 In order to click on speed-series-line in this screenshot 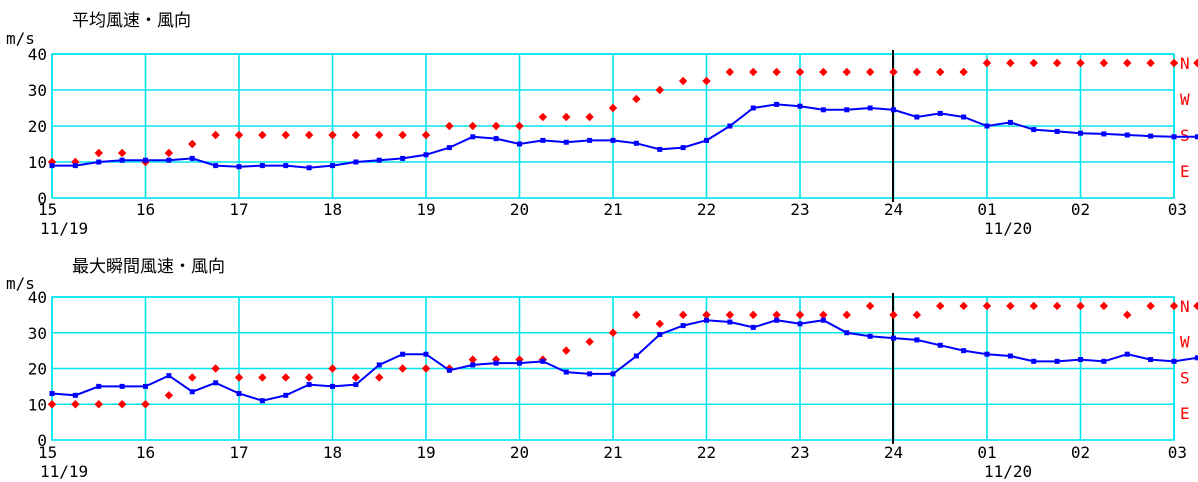, I will do `click(625, 136)`.